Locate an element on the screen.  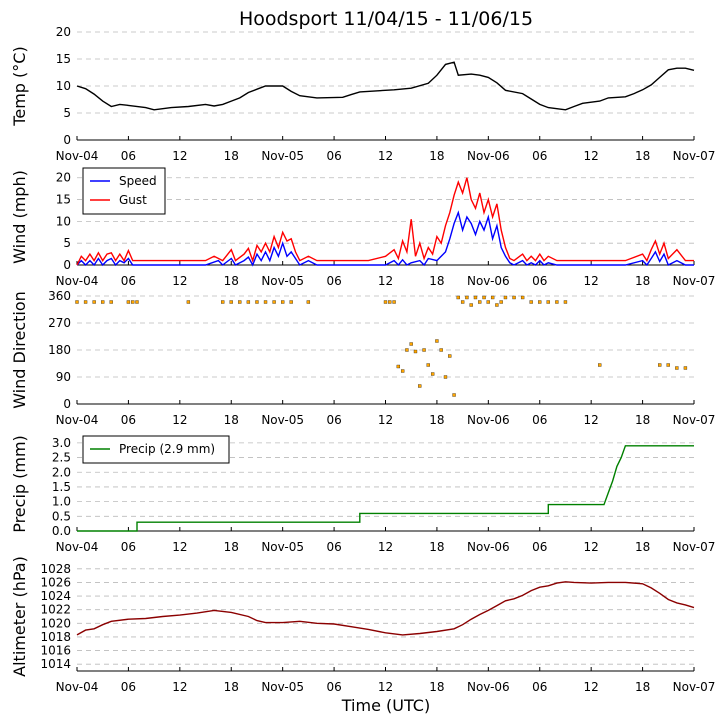
y-tick-label: 1020 is located at coordinates (55, 623).